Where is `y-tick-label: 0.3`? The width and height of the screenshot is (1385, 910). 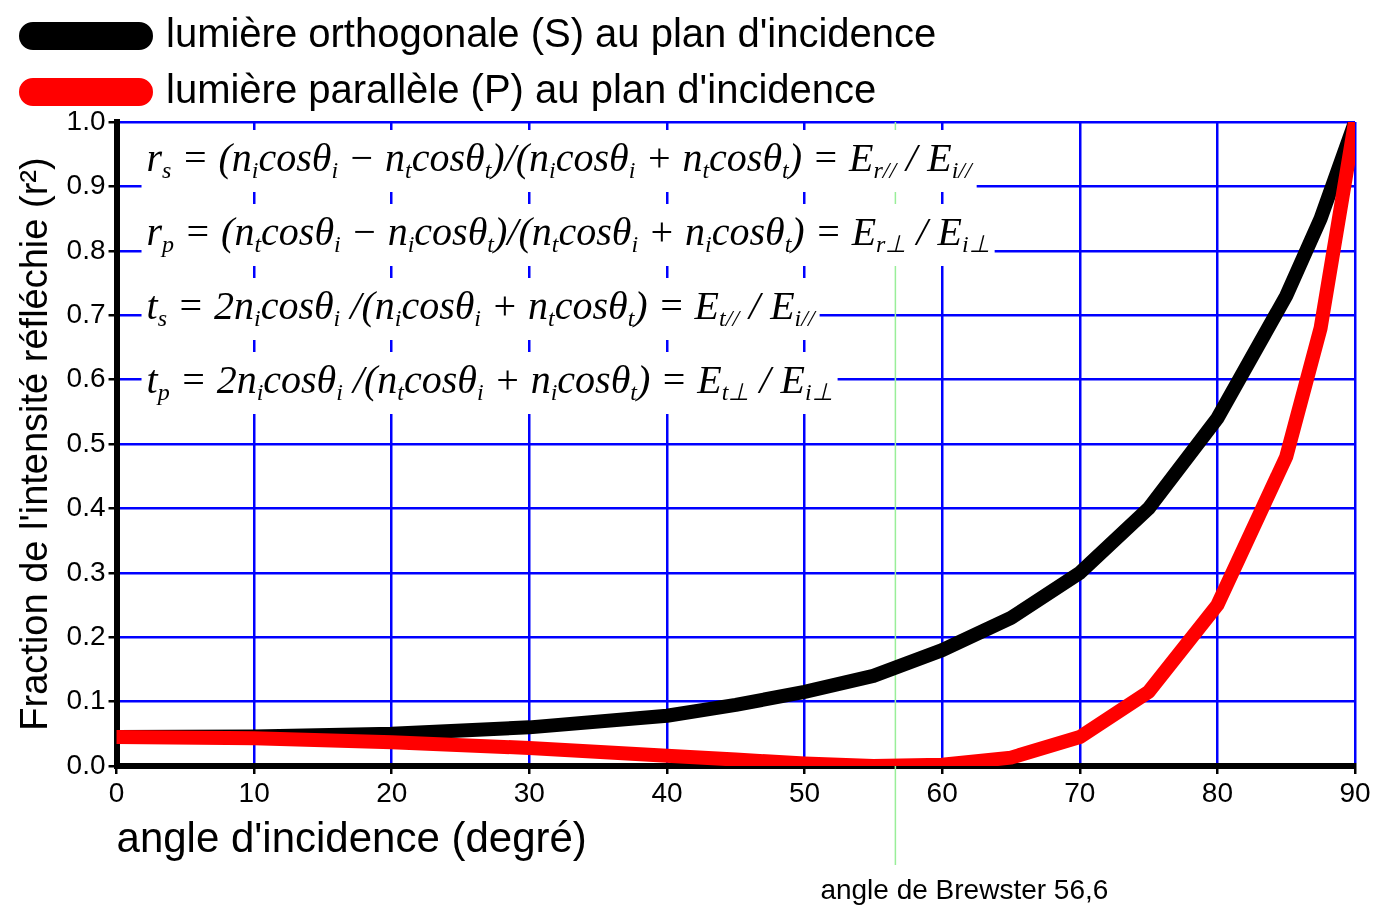
y-tick-label: 0.3 is located at coordinates (86, 571).